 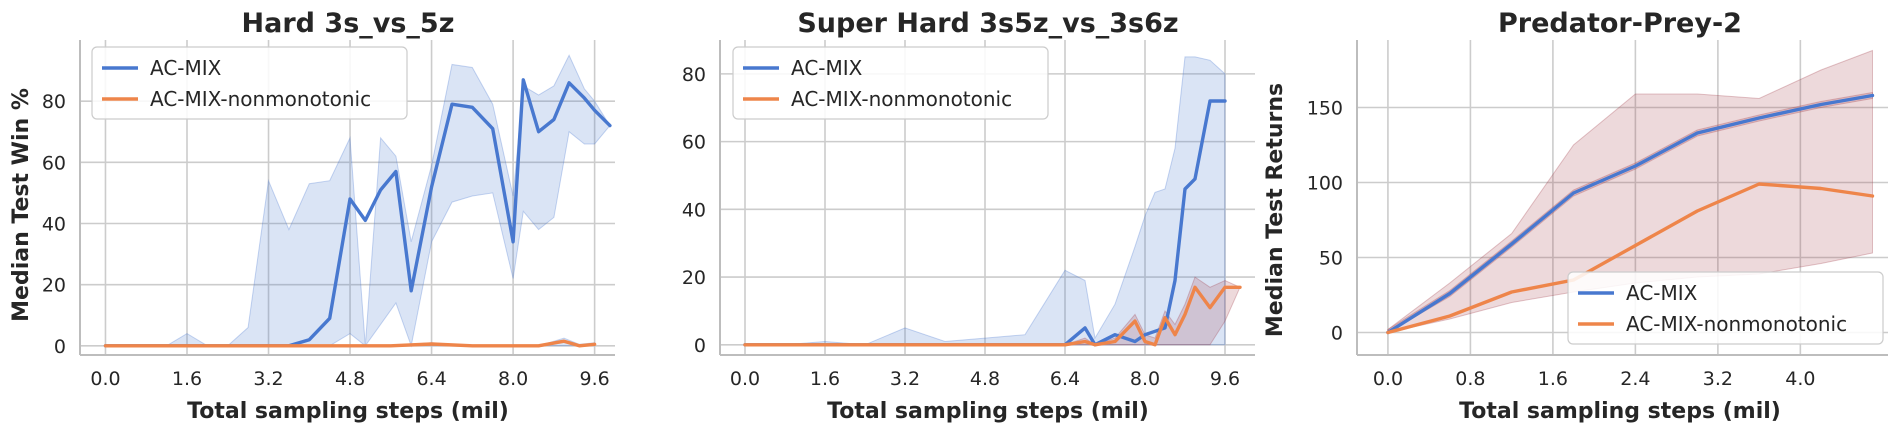 What do you see at coordinates (21, 205) in the screenshot?
I see `y-axis-label: Median Test Win %` at bounding box center [21, 205].